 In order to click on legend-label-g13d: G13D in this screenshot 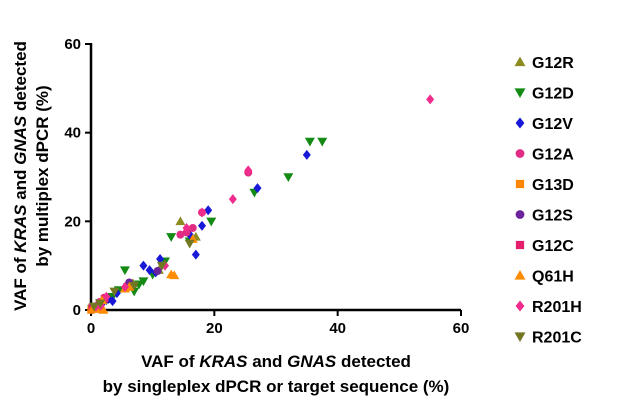, I will do `click(553, 185)`.